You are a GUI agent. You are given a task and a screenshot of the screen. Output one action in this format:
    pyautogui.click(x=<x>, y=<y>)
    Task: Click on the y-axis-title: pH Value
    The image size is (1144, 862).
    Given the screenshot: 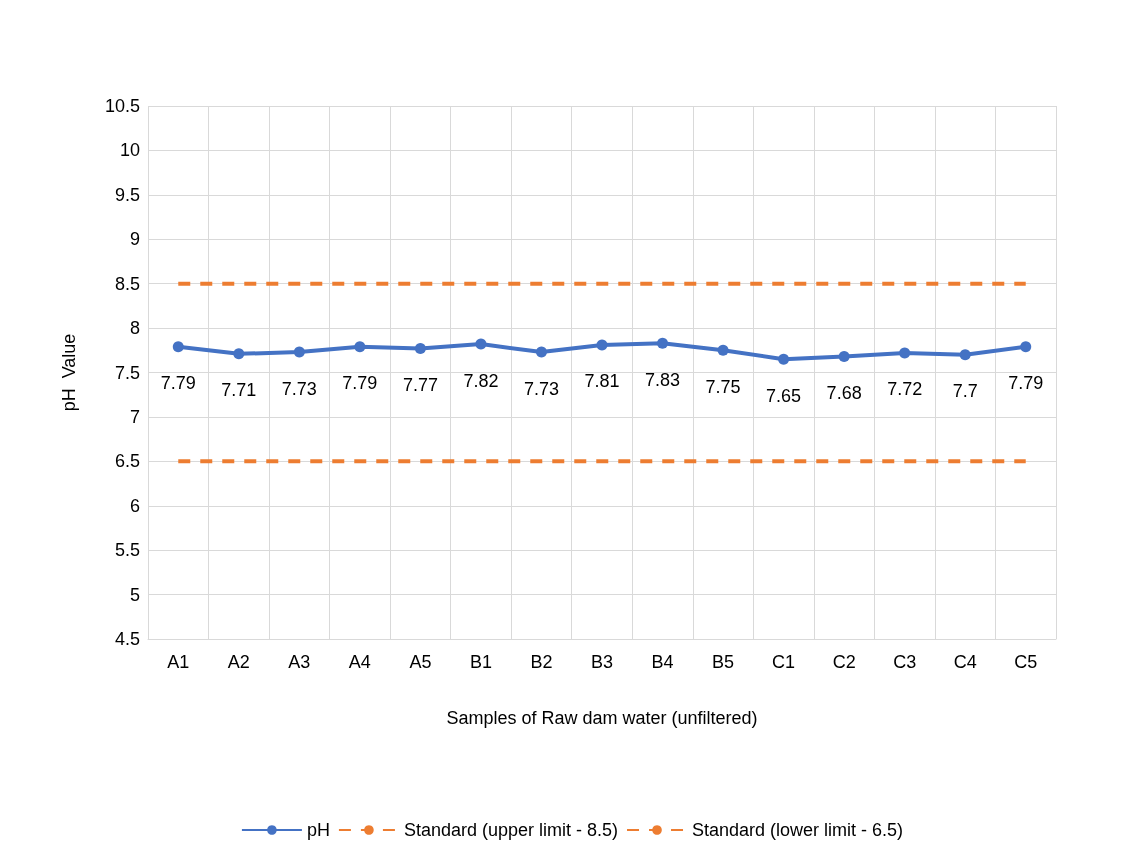 What is the action you would take?
    pyautogui.click(x=69, y=372)
    